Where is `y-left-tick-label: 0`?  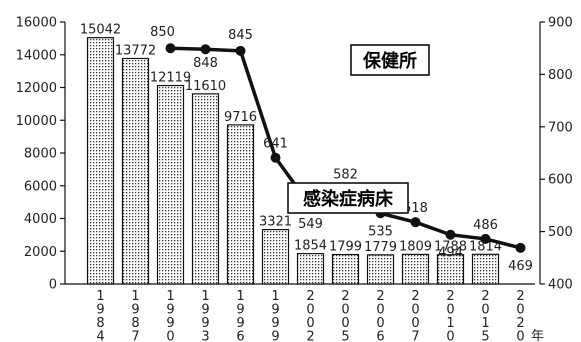
y-left-tick-label: 0 is located at coordinates (53, 285).